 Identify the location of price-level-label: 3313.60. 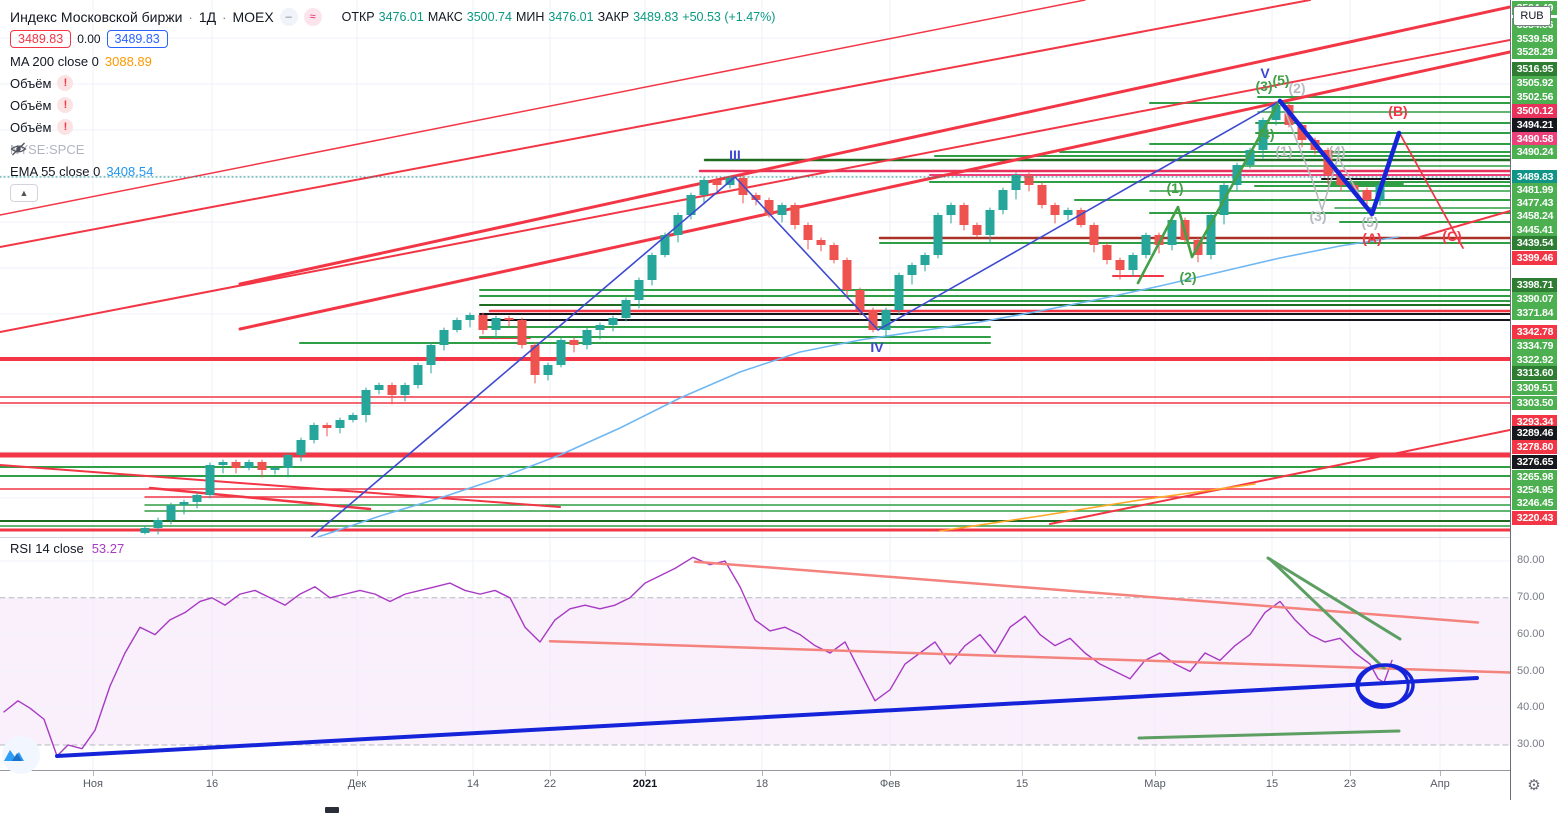
(1534, 373).